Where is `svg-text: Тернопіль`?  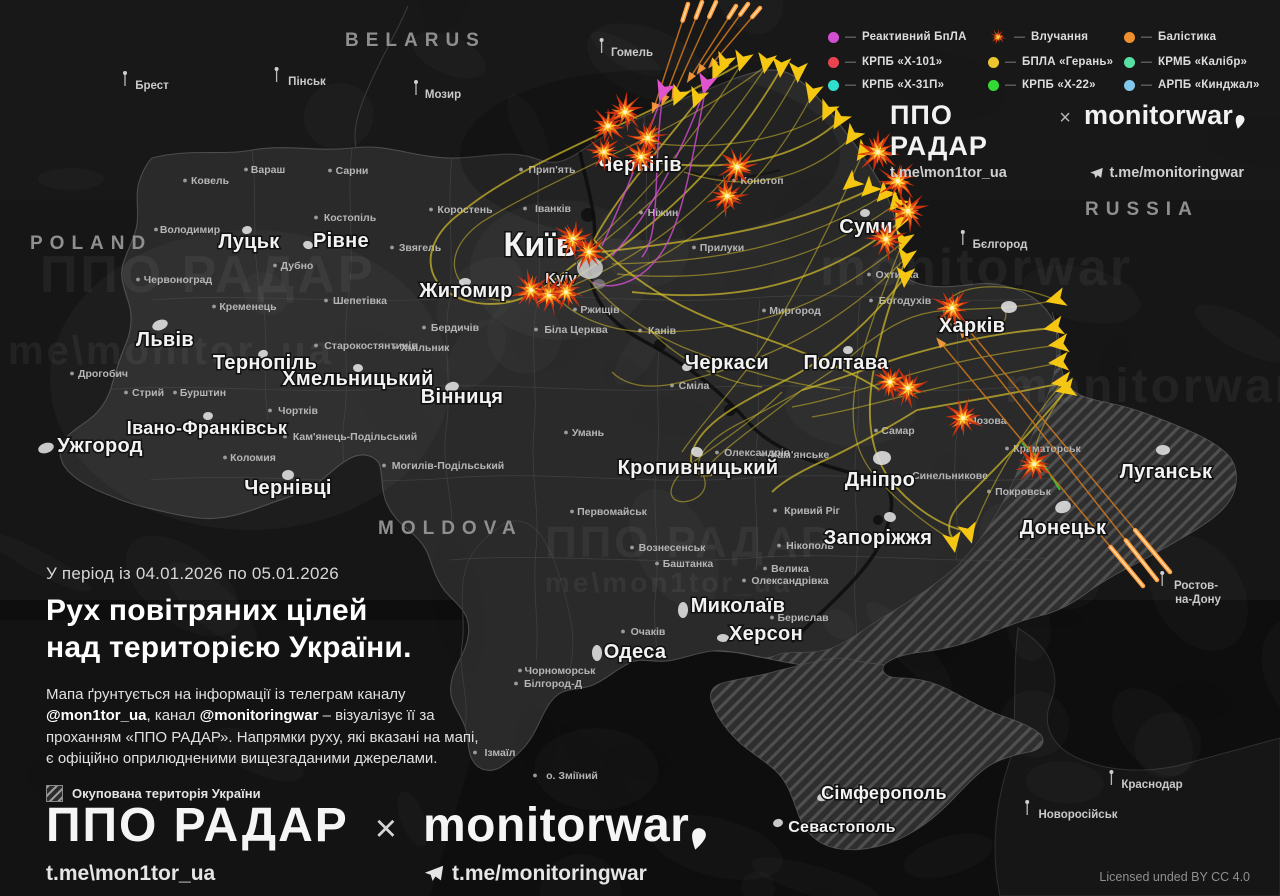 svg-text: Тернопіль is located at coordinates (265, 363).